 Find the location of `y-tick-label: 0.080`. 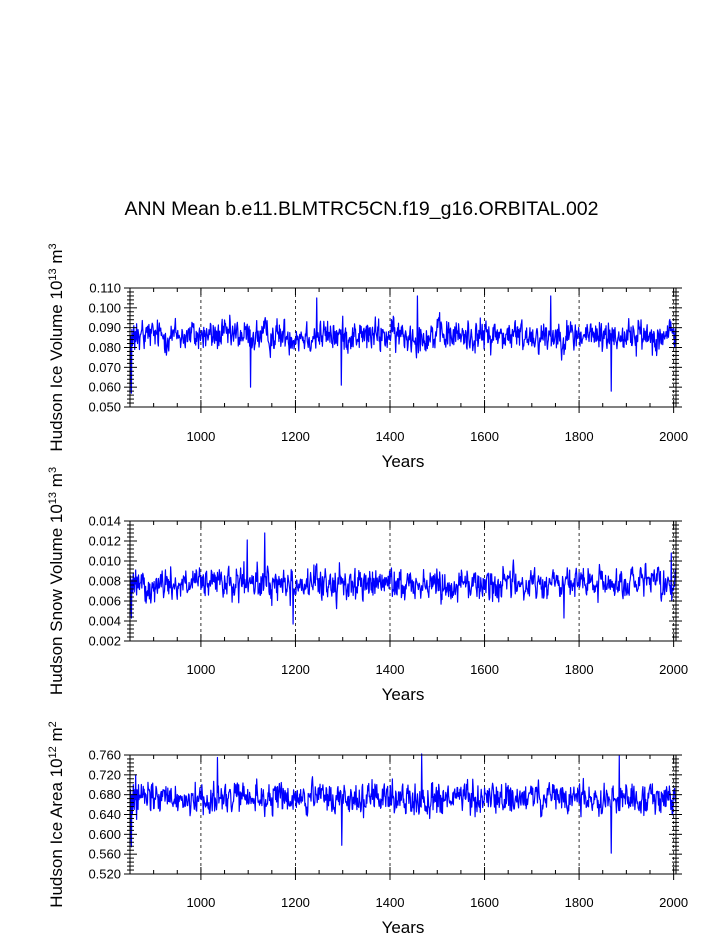

y-tick-label: 0.080 is located at coordinates (104, 347).